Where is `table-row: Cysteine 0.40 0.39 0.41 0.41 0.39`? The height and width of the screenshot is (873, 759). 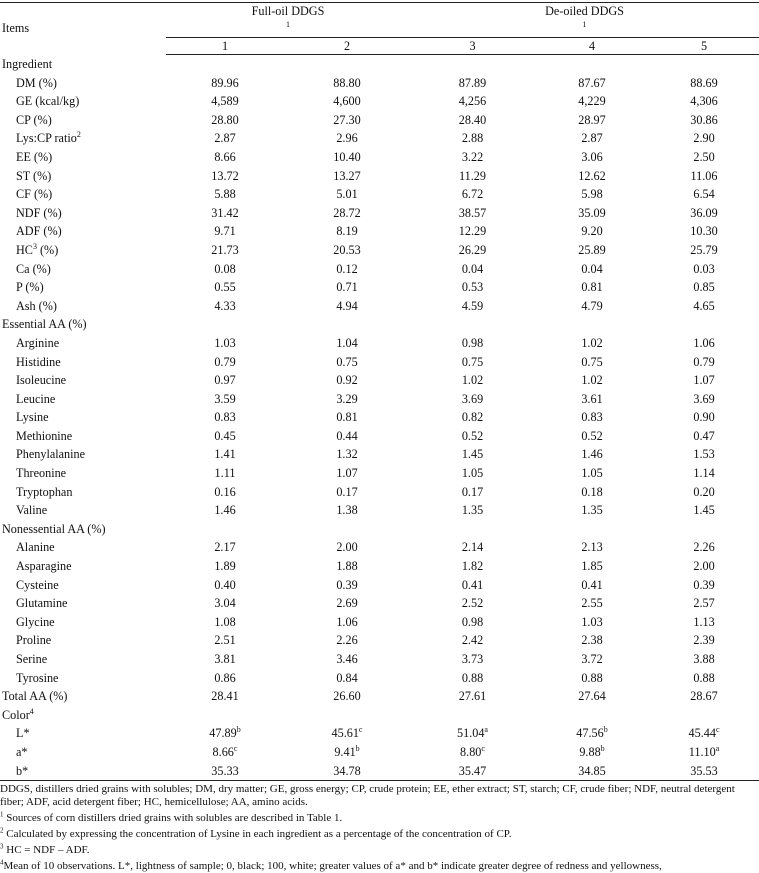 table-row: Cysteine 0.40 0.39 0.41 0.41 0.39 is located at coordinates (379, 585).